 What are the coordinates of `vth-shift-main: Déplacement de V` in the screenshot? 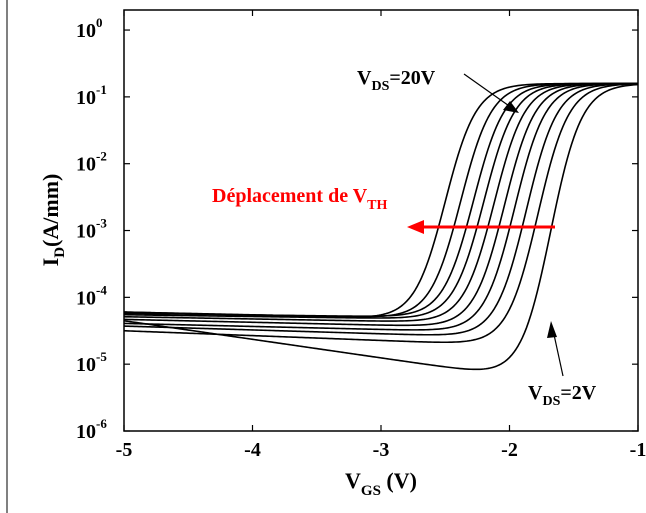 It's located at (290, 196).